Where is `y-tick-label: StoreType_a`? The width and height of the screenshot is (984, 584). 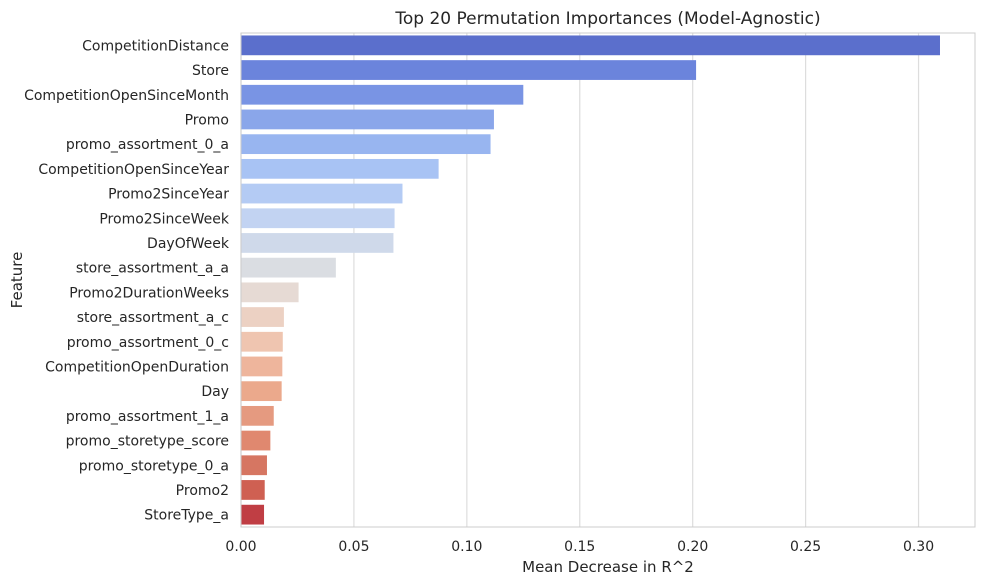 y-tick-label: StoreType_a is located at coordinates (186, 516).